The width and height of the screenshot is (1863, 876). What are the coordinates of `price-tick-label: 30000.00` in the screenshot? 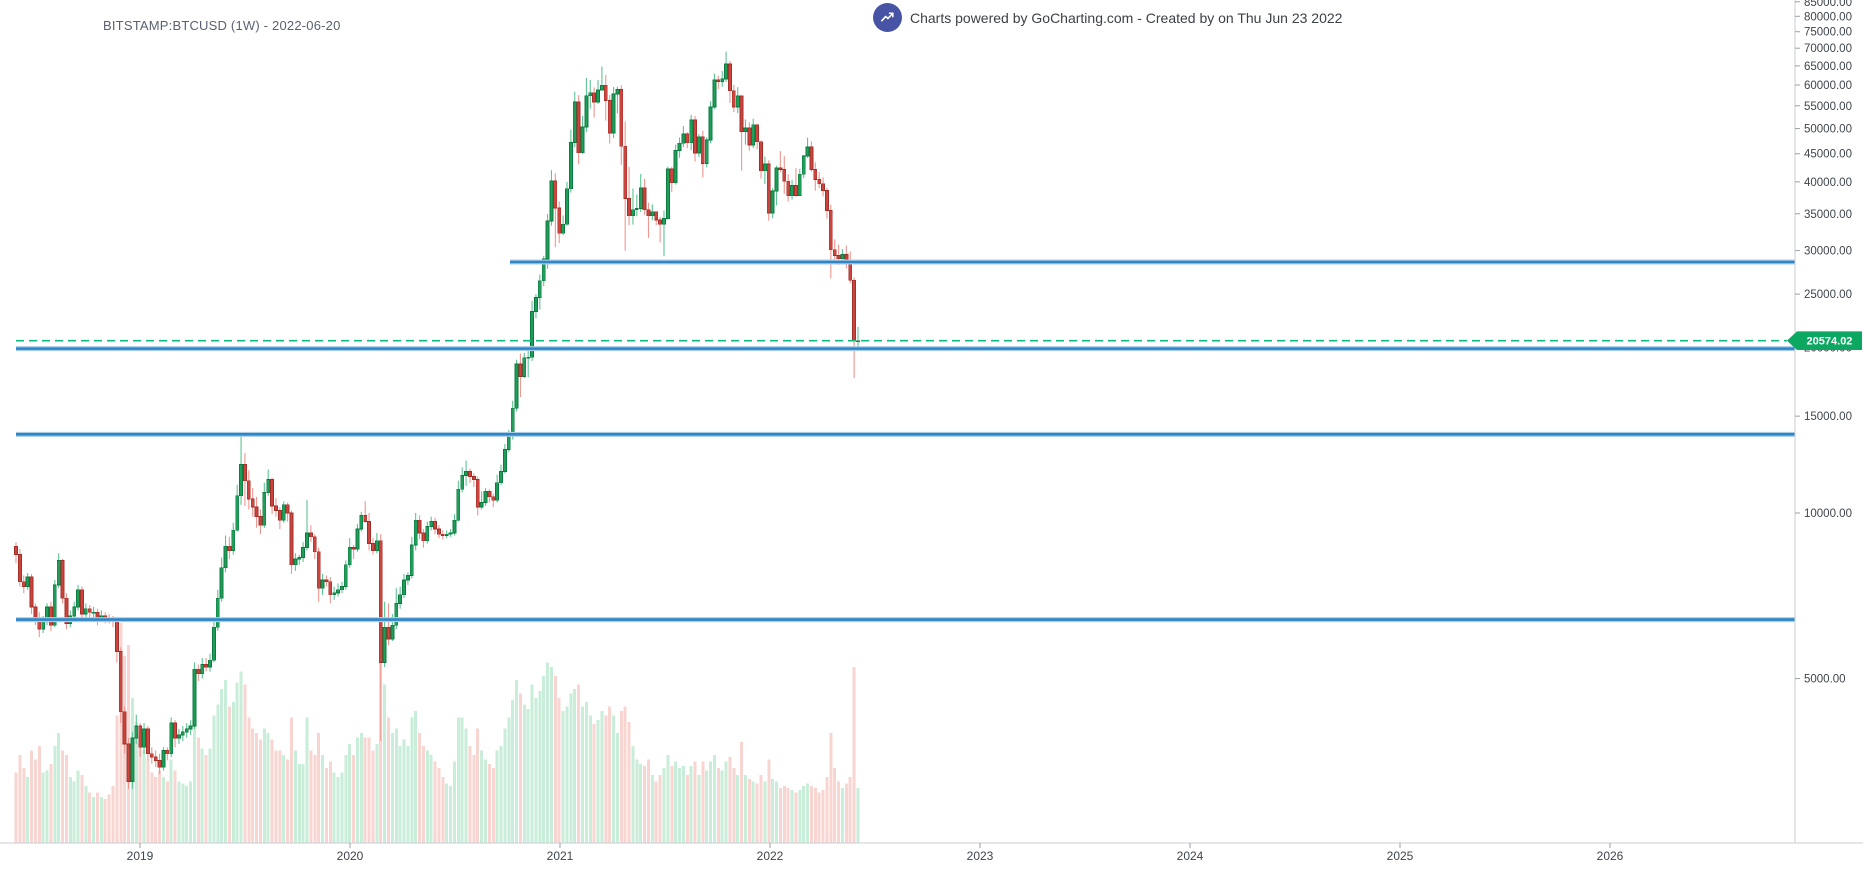 It's located at (1828, 252).